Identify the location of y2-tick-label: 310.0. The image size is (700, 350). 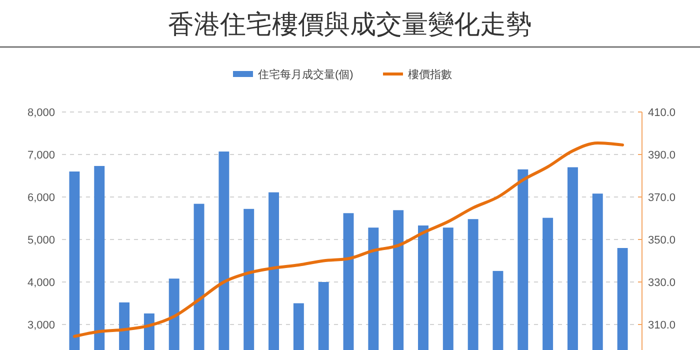
(662, 325).